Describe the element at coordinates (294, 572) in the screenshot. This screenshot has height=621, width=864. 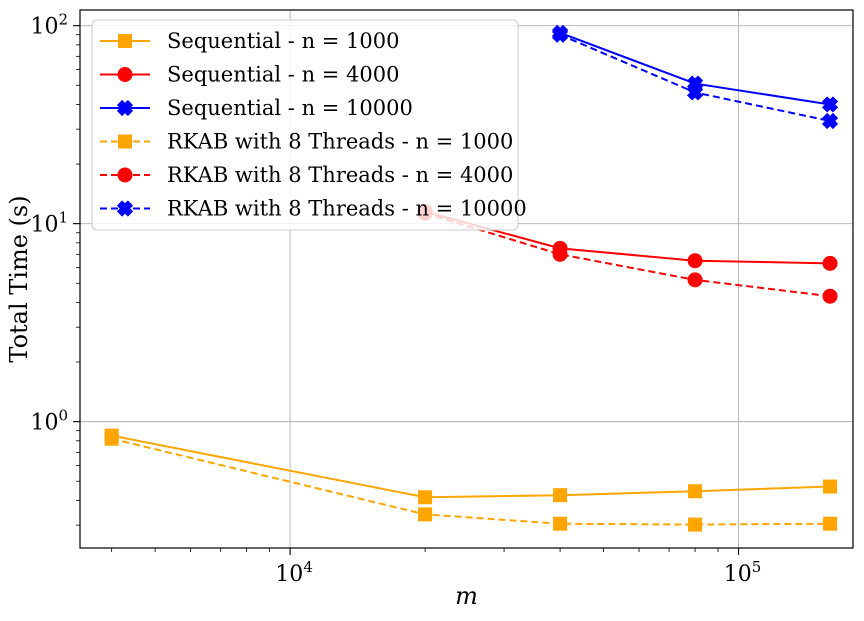
I see `x-tick-label: 10⁴` at that location.